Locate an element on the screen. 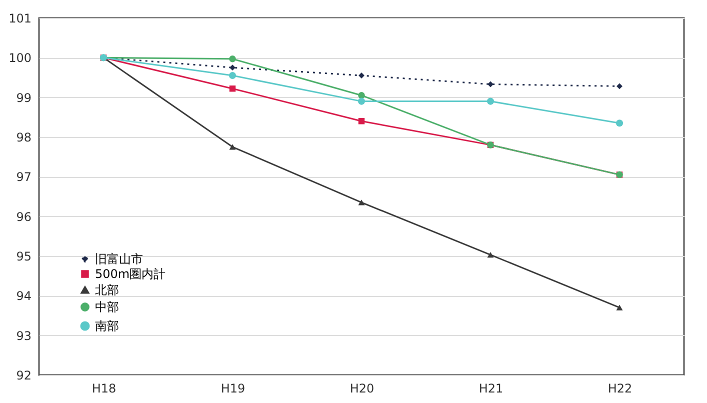  y-tick-label: 93 is located at coordinates (24, 335).